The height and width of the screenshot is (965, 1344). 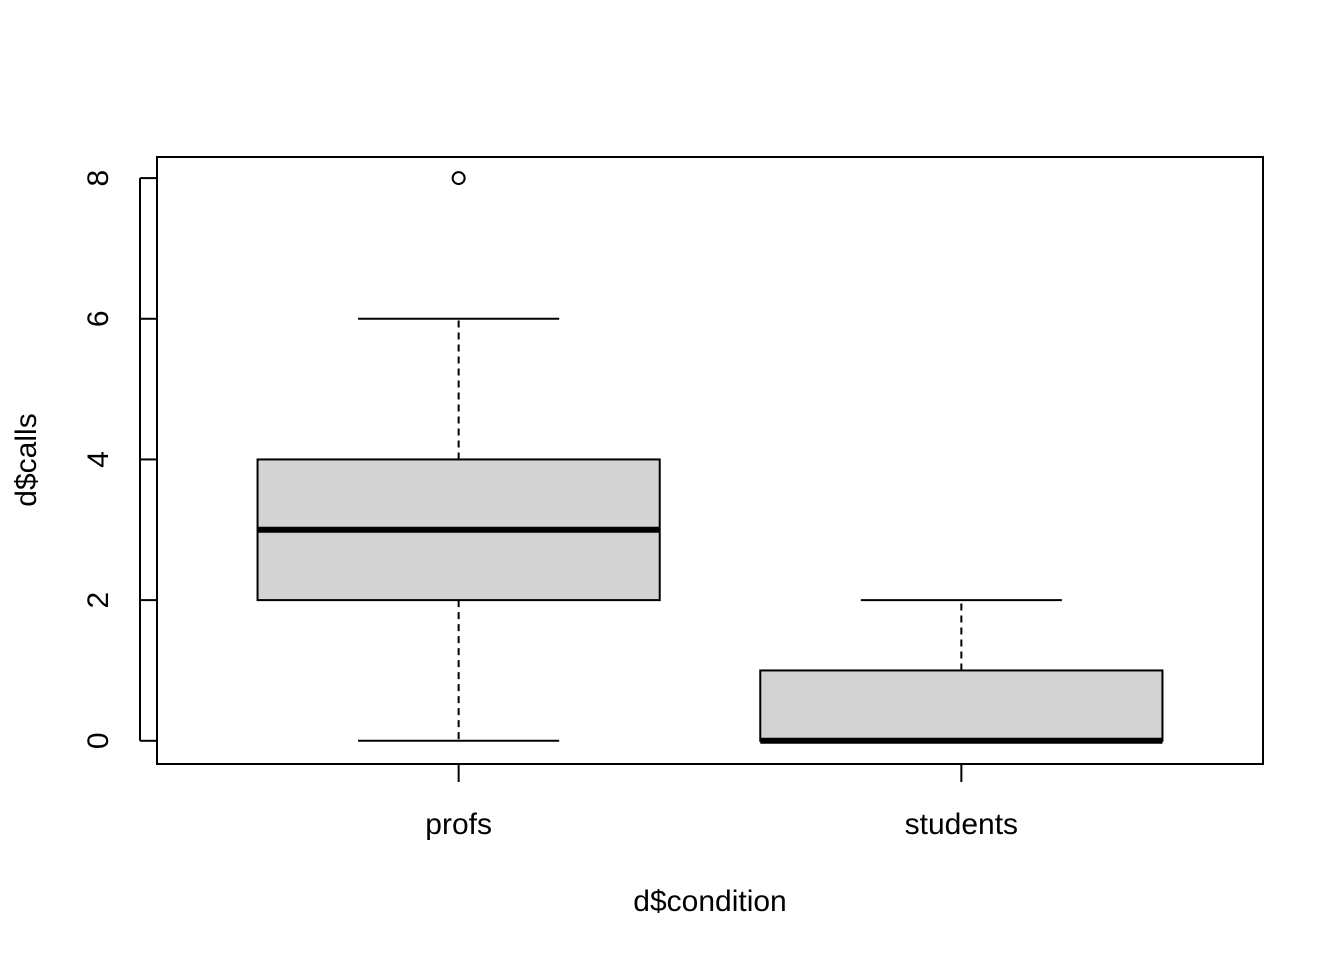 I want to click on x-axis-title: d$condition, so click(x=709, y=901).